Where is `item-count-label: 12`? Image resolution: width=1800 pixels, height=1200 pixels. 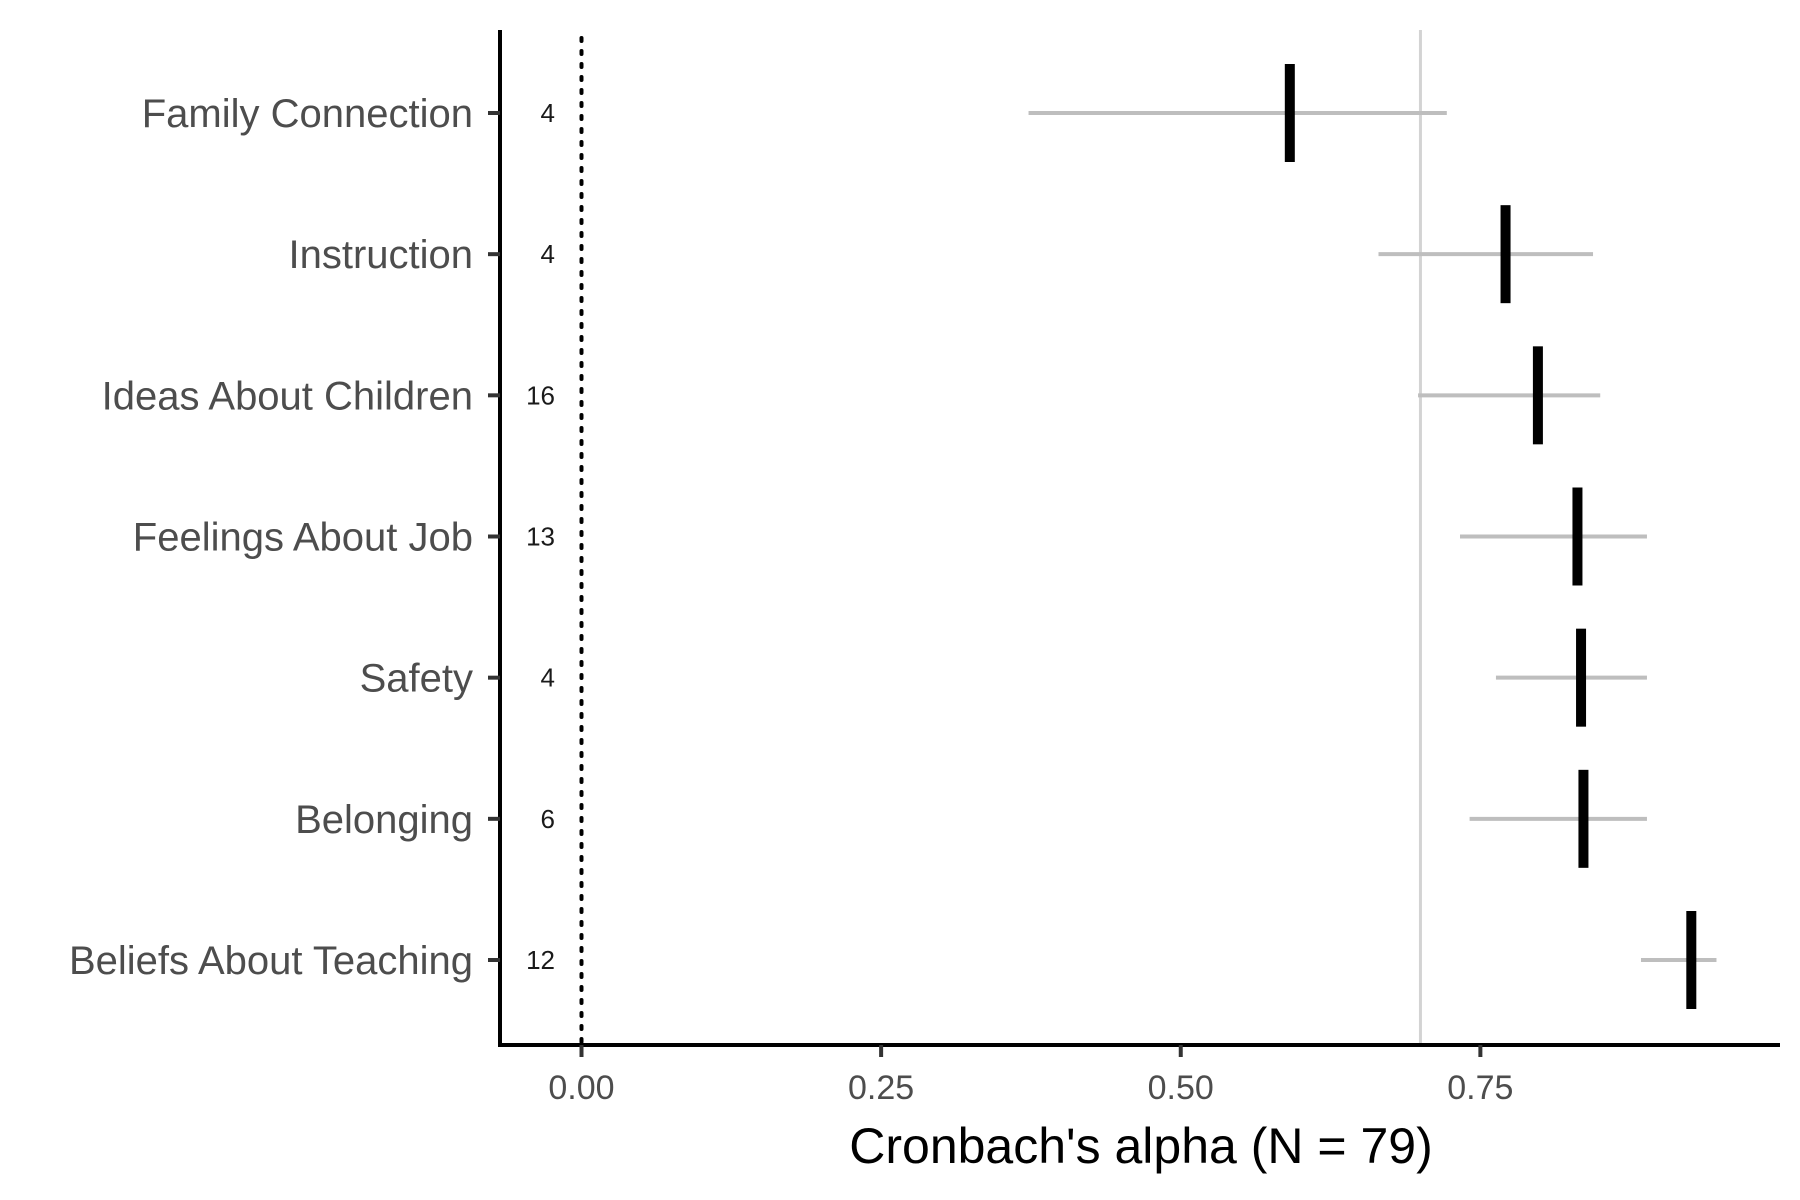
item-count-label: 12 is located at coordinates (540, 960).